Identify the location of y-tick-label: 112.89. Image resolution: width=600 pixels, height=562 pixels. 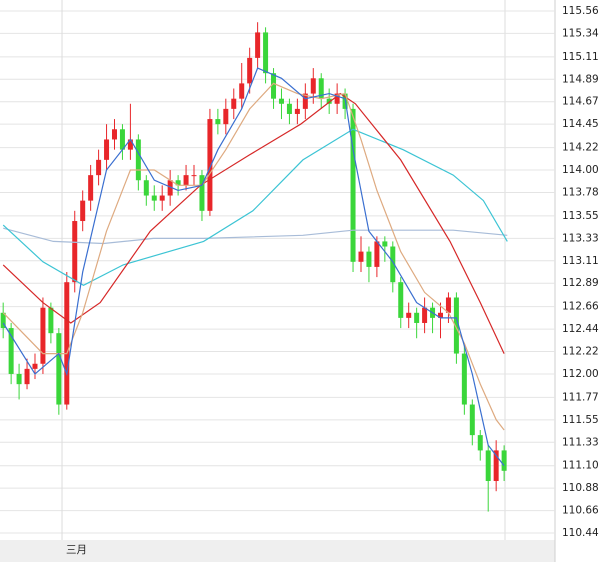
(580, 283).